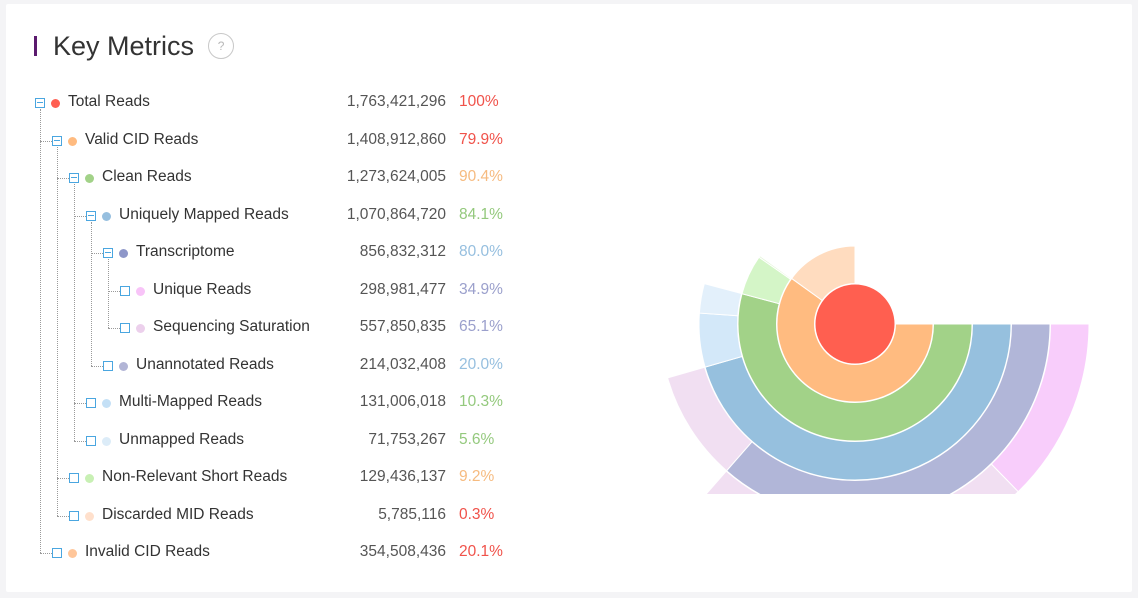  Describe the element at coordinates (412, 514) in the screenshot. I see `row-value: 5,785,116` at that location.